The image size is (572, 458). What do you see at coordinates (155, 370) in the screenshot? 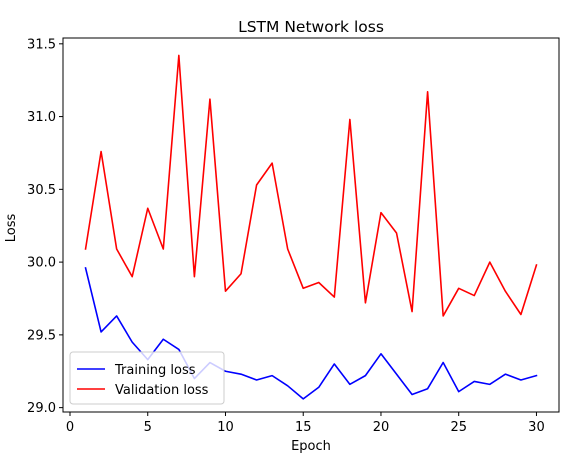
I see `legend-label-training-loss: Training loss` at bounding box center [155, 370].